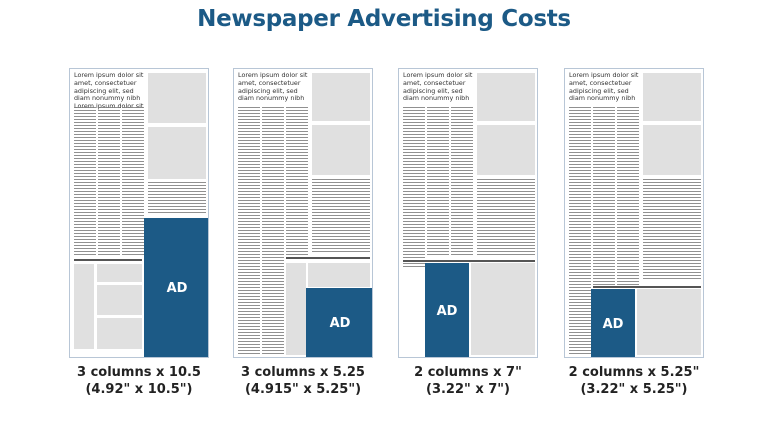 The height and width of the screenshot is (432, 768). Describe the element at coordinates (634, 381) in the screenshot. I see `layout-4-caption: 2 columns x 5.25" (3.22" x 5.25")` at that location.